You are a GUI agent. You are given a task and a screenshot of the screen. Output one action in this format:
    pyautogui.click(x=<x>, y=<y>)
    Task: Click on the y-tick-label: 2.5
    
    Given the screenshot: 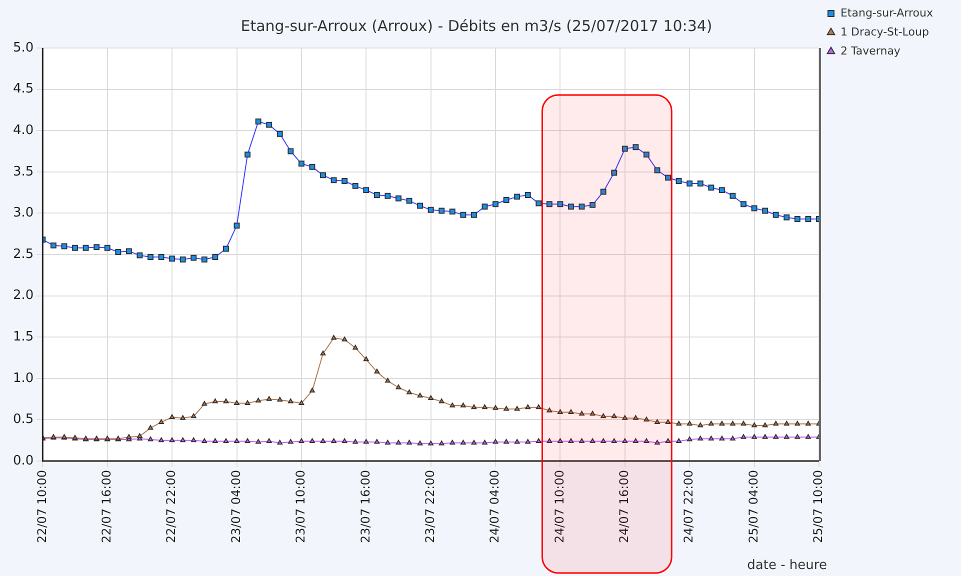 What is the action you would take?
    pyautogui.click(x=23, y=254)
    